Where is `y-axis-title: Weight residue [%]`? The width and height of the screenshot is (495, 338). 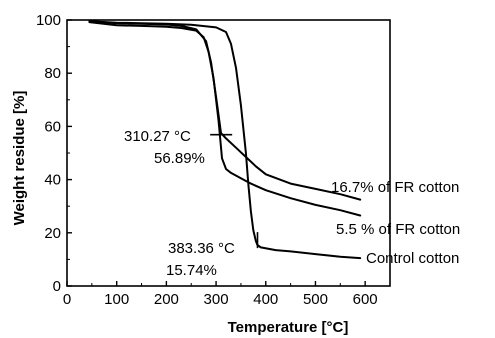 y-axis-title: Weight residue [%] is located at coordinates (19, 158).